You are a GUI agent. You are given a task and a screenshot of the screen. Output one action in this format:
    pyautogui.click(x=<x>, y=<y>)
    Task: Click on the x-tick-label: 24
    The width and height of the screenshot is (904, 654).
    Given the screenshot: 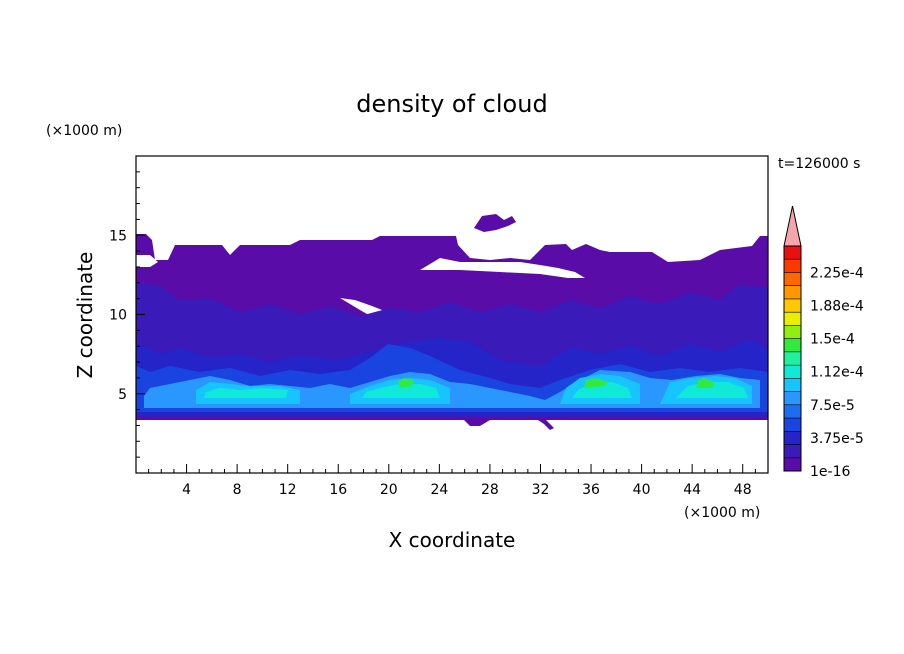 What is the action you would take?
    pyautogui.click(x=439, y=490)
    